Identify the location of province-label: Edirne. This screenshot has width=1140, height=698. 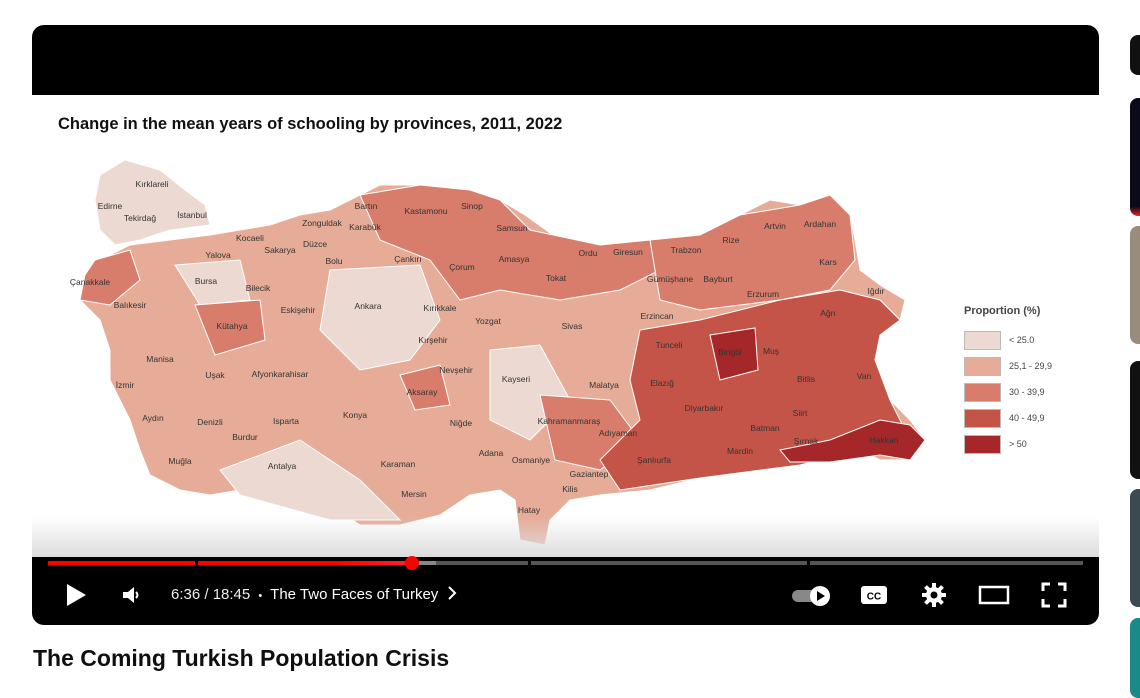
(110, 206).